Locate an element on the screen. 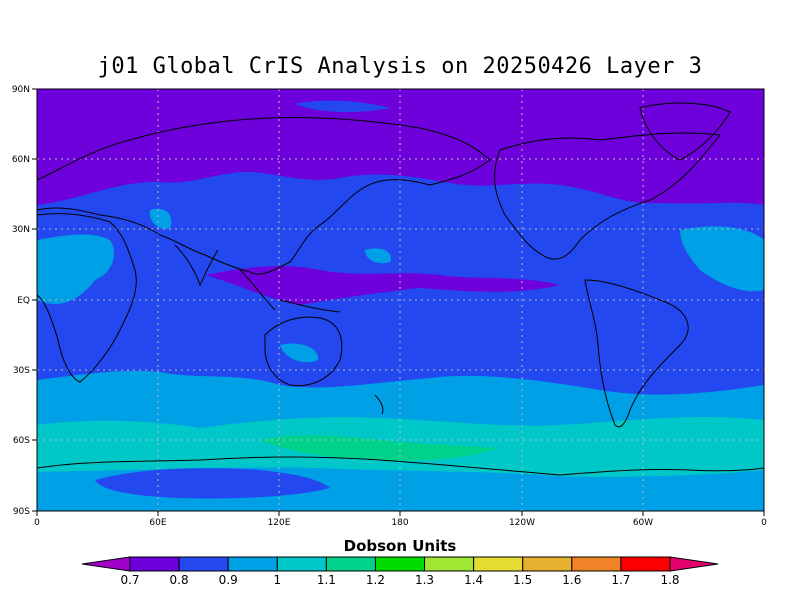  field-patch-c is located at coordinates (299, 353).